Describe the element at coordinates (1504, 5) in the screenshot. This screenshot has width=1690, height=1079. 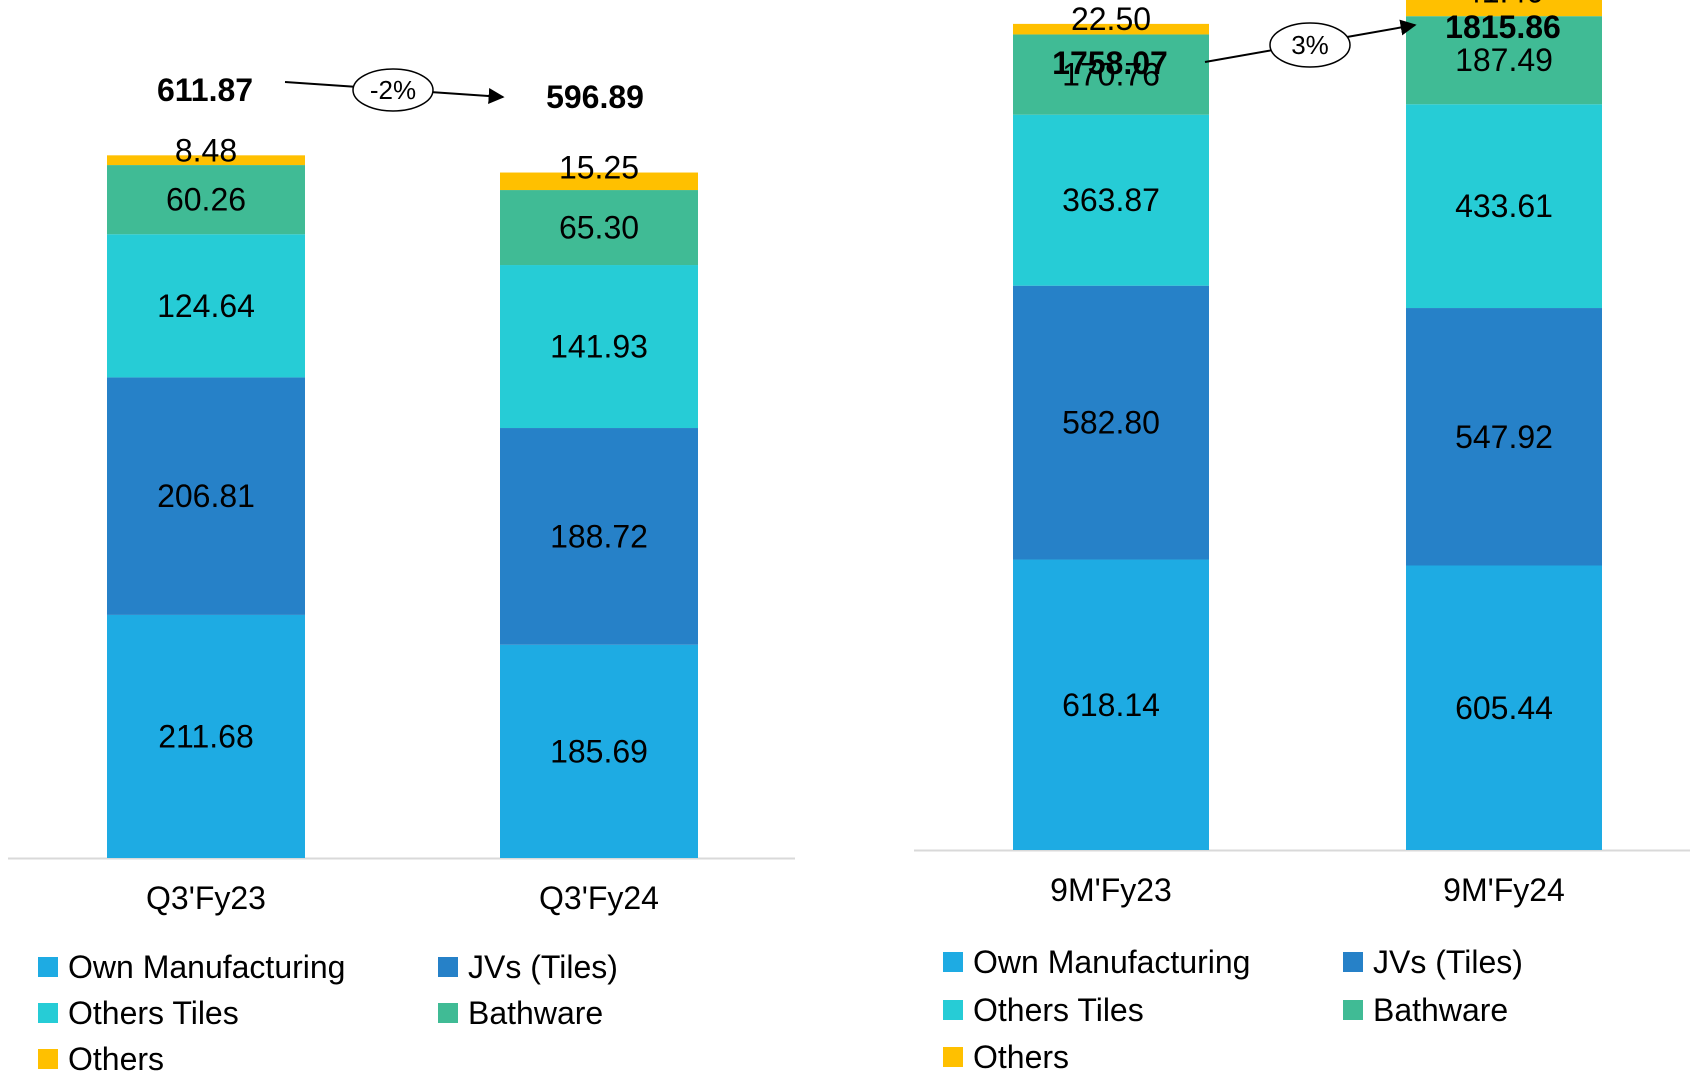
I see `data-label: 41.40` at that location.